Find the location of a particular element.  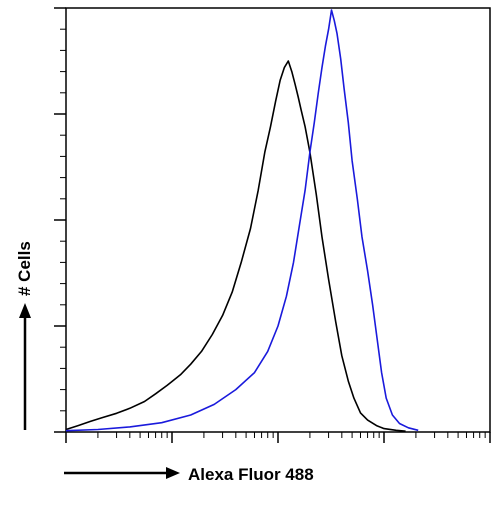

x-axis-arrow-head is located at coordinates (173, 473).